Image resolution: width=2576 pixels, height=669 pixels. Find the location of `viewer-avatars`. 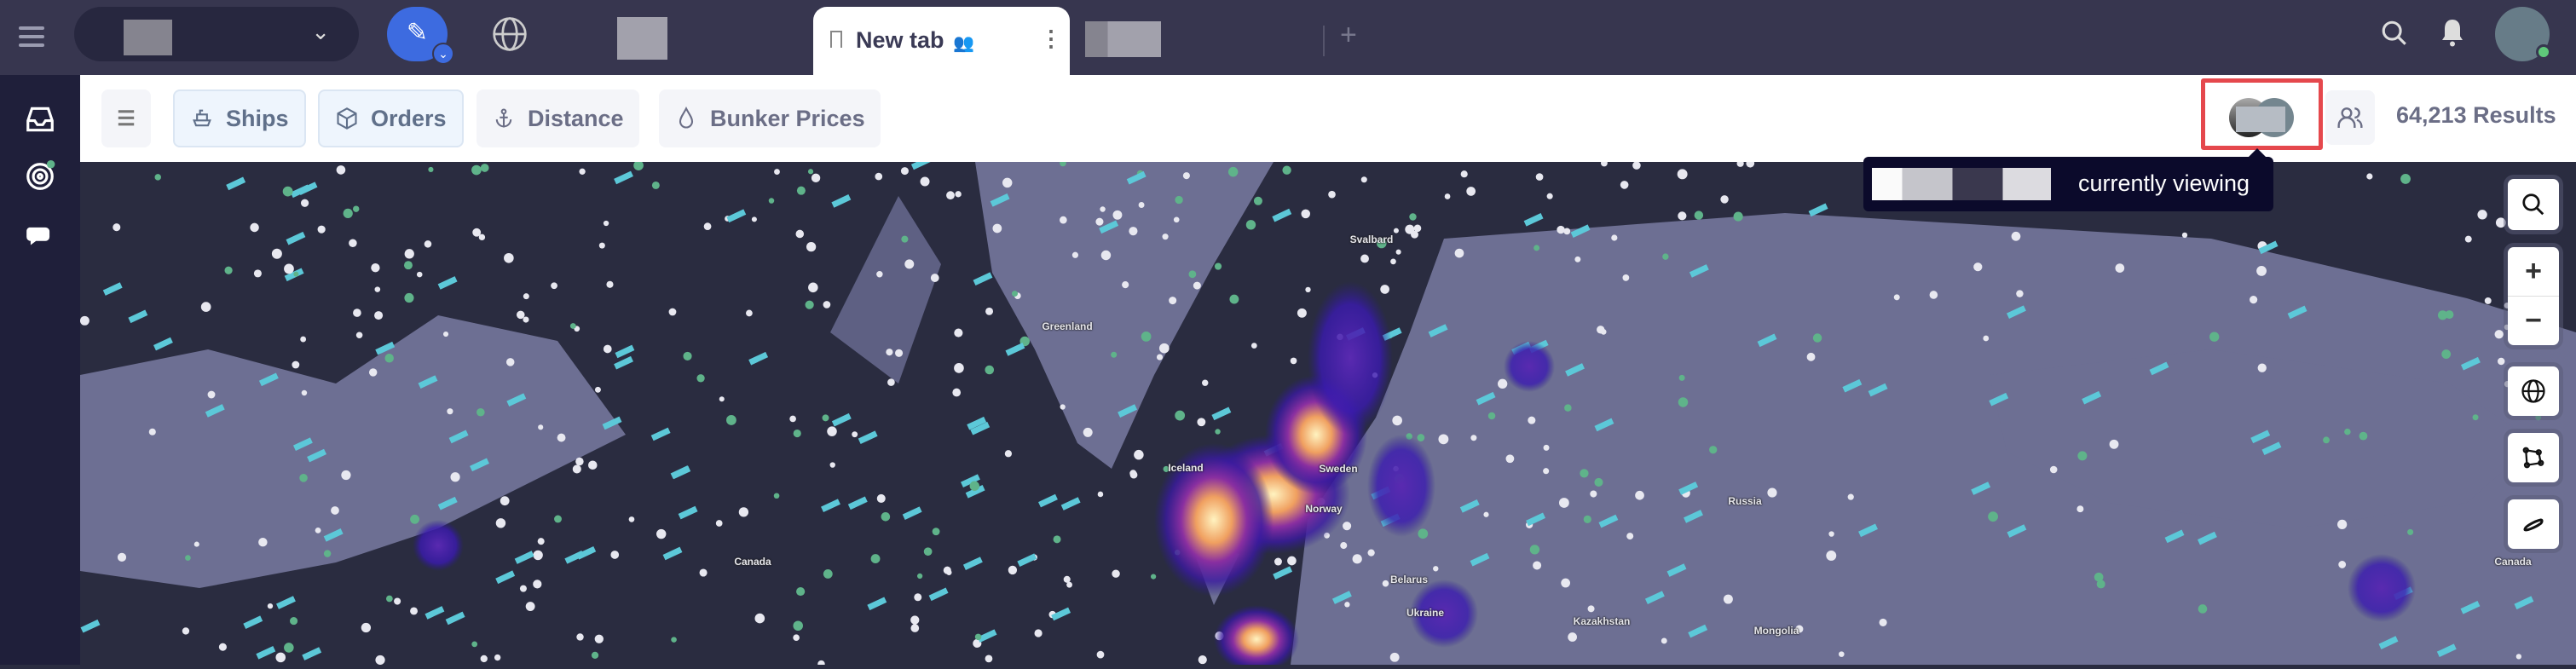

viewer-avatars is located at coordinates (2262, 114).